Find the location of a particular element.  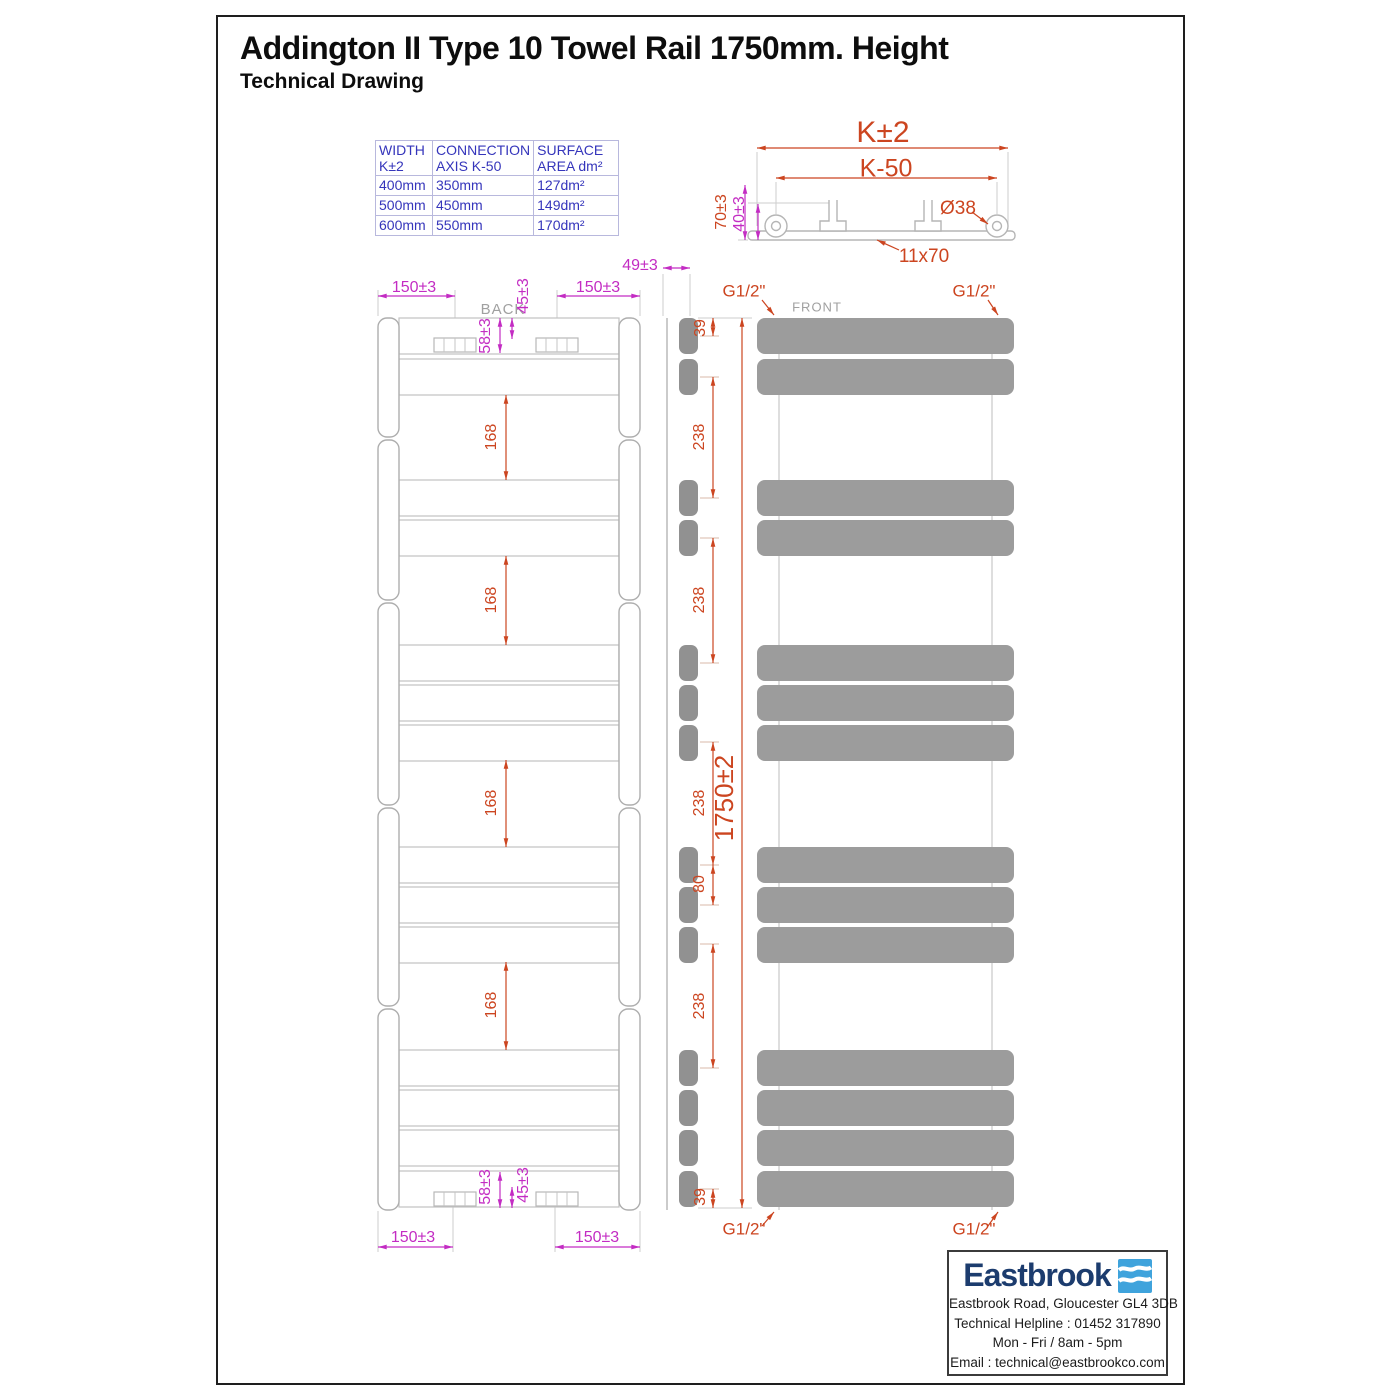

dim-depth-49: 49±3 is located at coordinates (640, 265).